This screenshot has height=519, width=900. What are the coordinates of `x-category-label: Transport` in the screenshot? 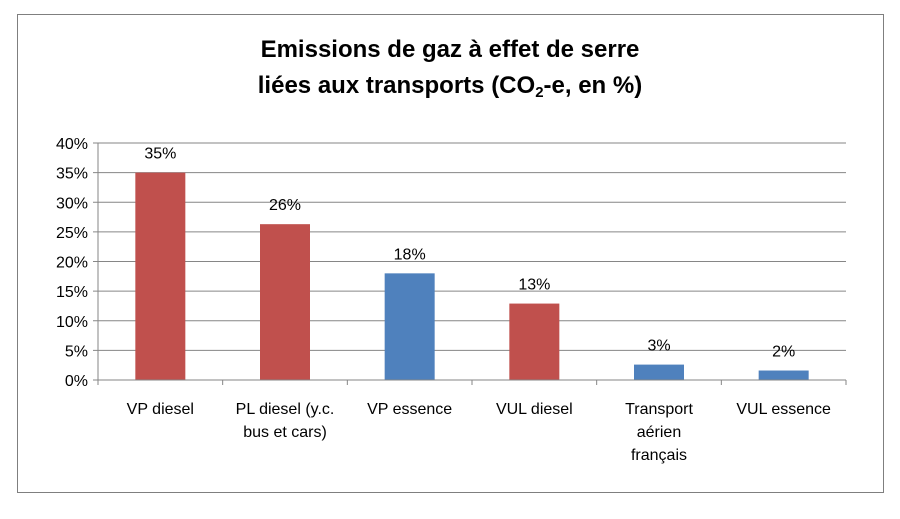 It's located at (659, 409).